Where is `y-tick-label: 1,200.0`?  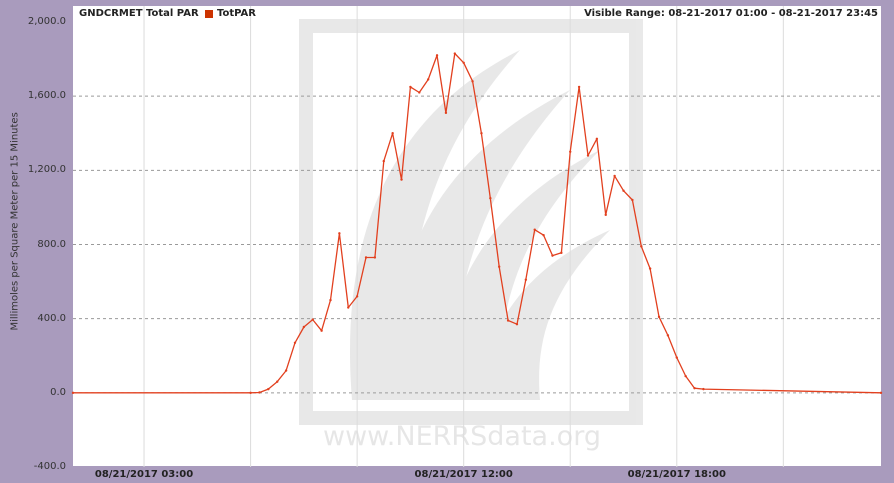
y-tick-label: 1,200.0 is located at coordinates (46, 170).